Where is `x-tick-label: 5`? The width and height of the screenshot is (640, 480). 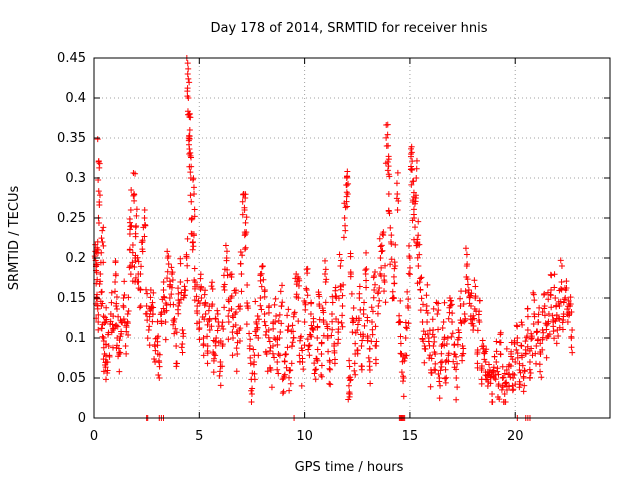 x-tick-label: 5 is located at coordinates (199, 436).